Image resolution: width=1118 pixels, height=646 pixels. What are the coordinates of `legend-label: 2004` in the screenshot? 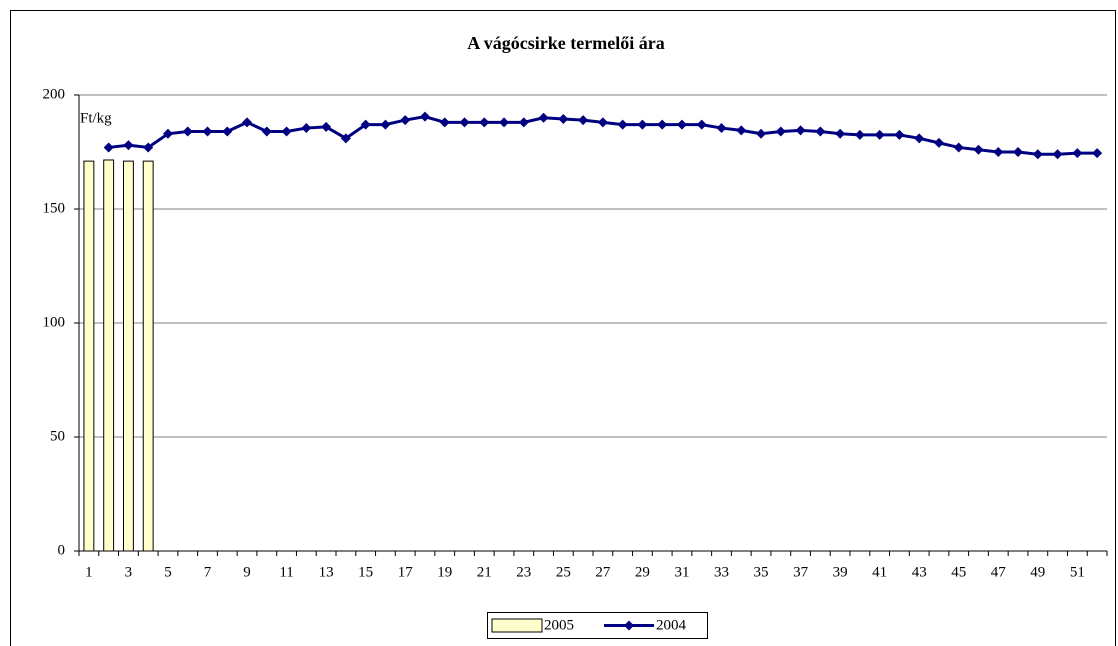 It's located at (671, 625).